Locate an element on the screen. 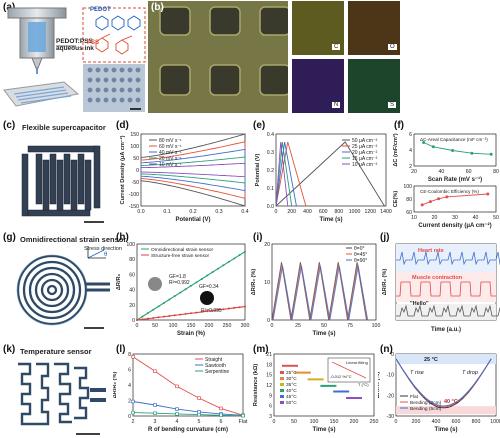 The width and height of the screenshot is (500, 438). chart-h-film-inset-icon is located at coordinates (207, 298).